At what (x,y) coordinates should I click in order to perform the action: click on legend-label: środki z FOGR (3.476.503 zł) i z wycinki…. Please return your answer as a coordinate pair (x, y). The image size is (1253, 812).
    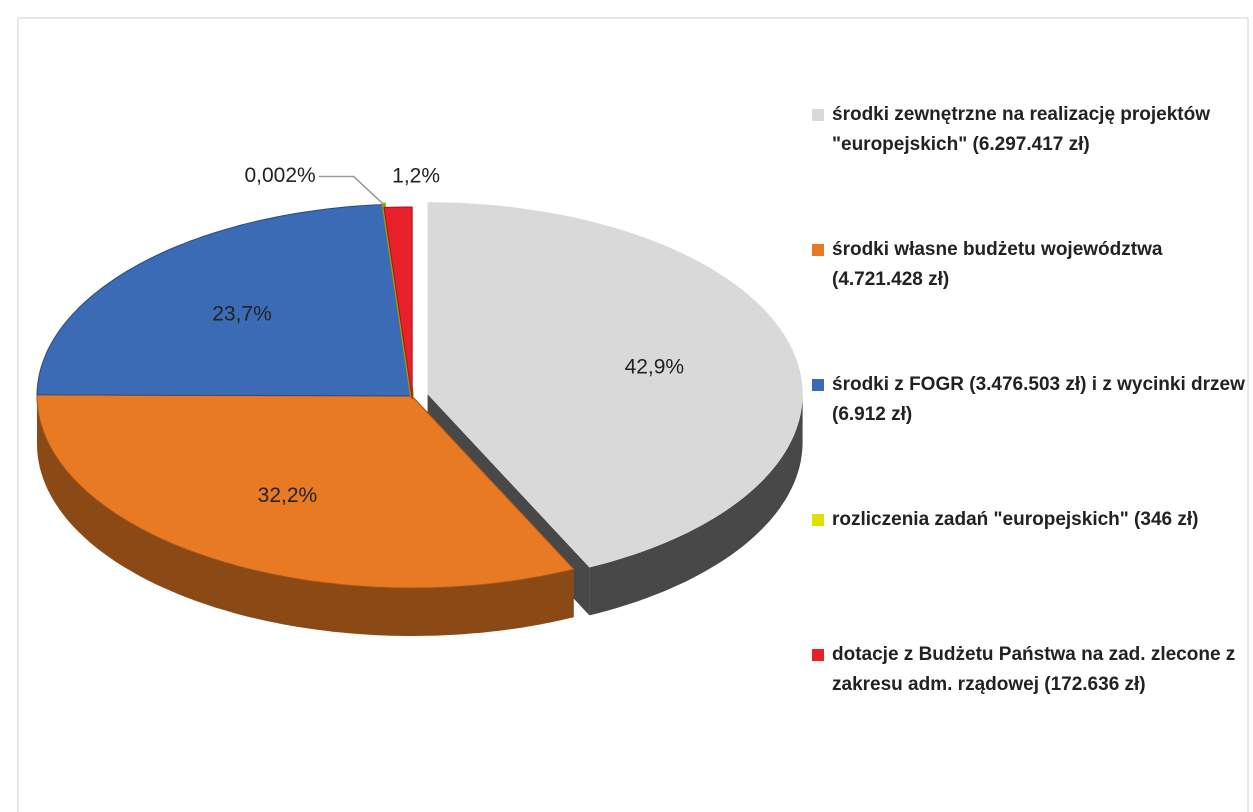
    Looking at the image, I should click on (1038, 399).